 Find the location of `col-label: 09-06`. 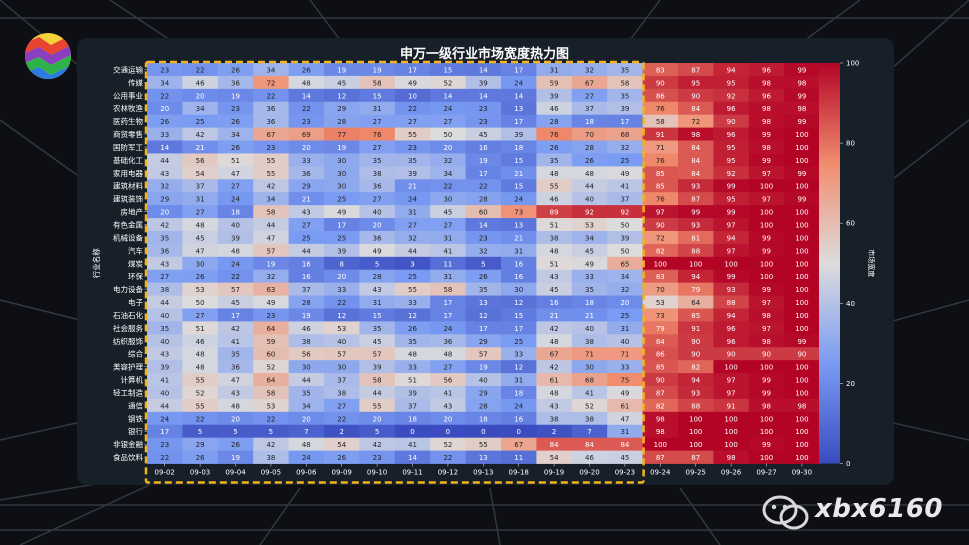

col-label: 09-06 is located at coordinates (306, 473).